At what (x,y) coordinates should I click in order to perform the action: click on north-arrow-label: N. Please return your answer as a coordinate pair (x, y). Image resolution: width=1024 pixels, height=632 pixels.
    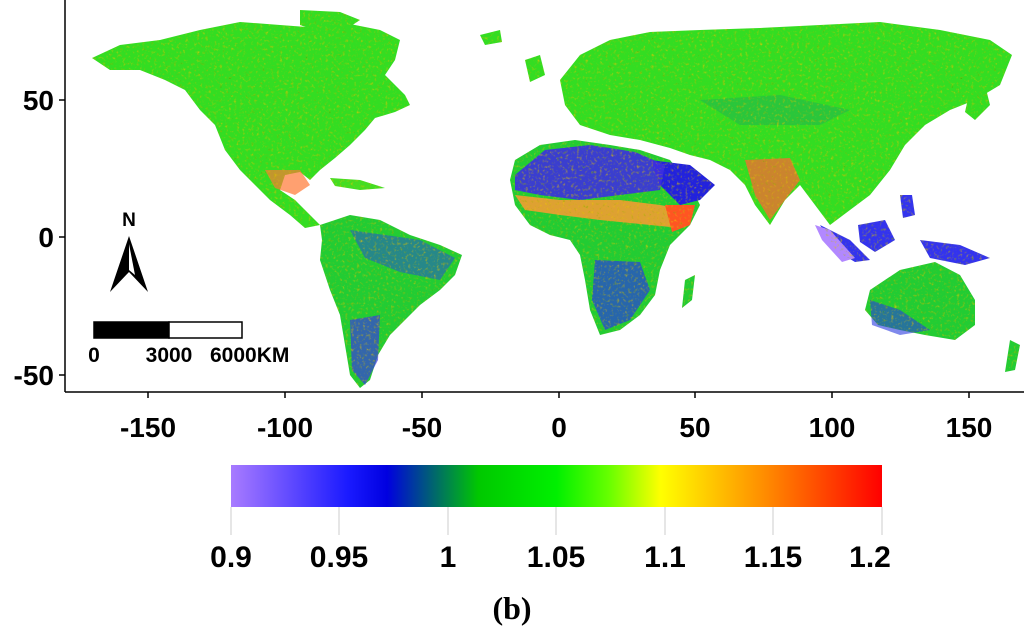
    Looking at the image, I should click on (129, 220).